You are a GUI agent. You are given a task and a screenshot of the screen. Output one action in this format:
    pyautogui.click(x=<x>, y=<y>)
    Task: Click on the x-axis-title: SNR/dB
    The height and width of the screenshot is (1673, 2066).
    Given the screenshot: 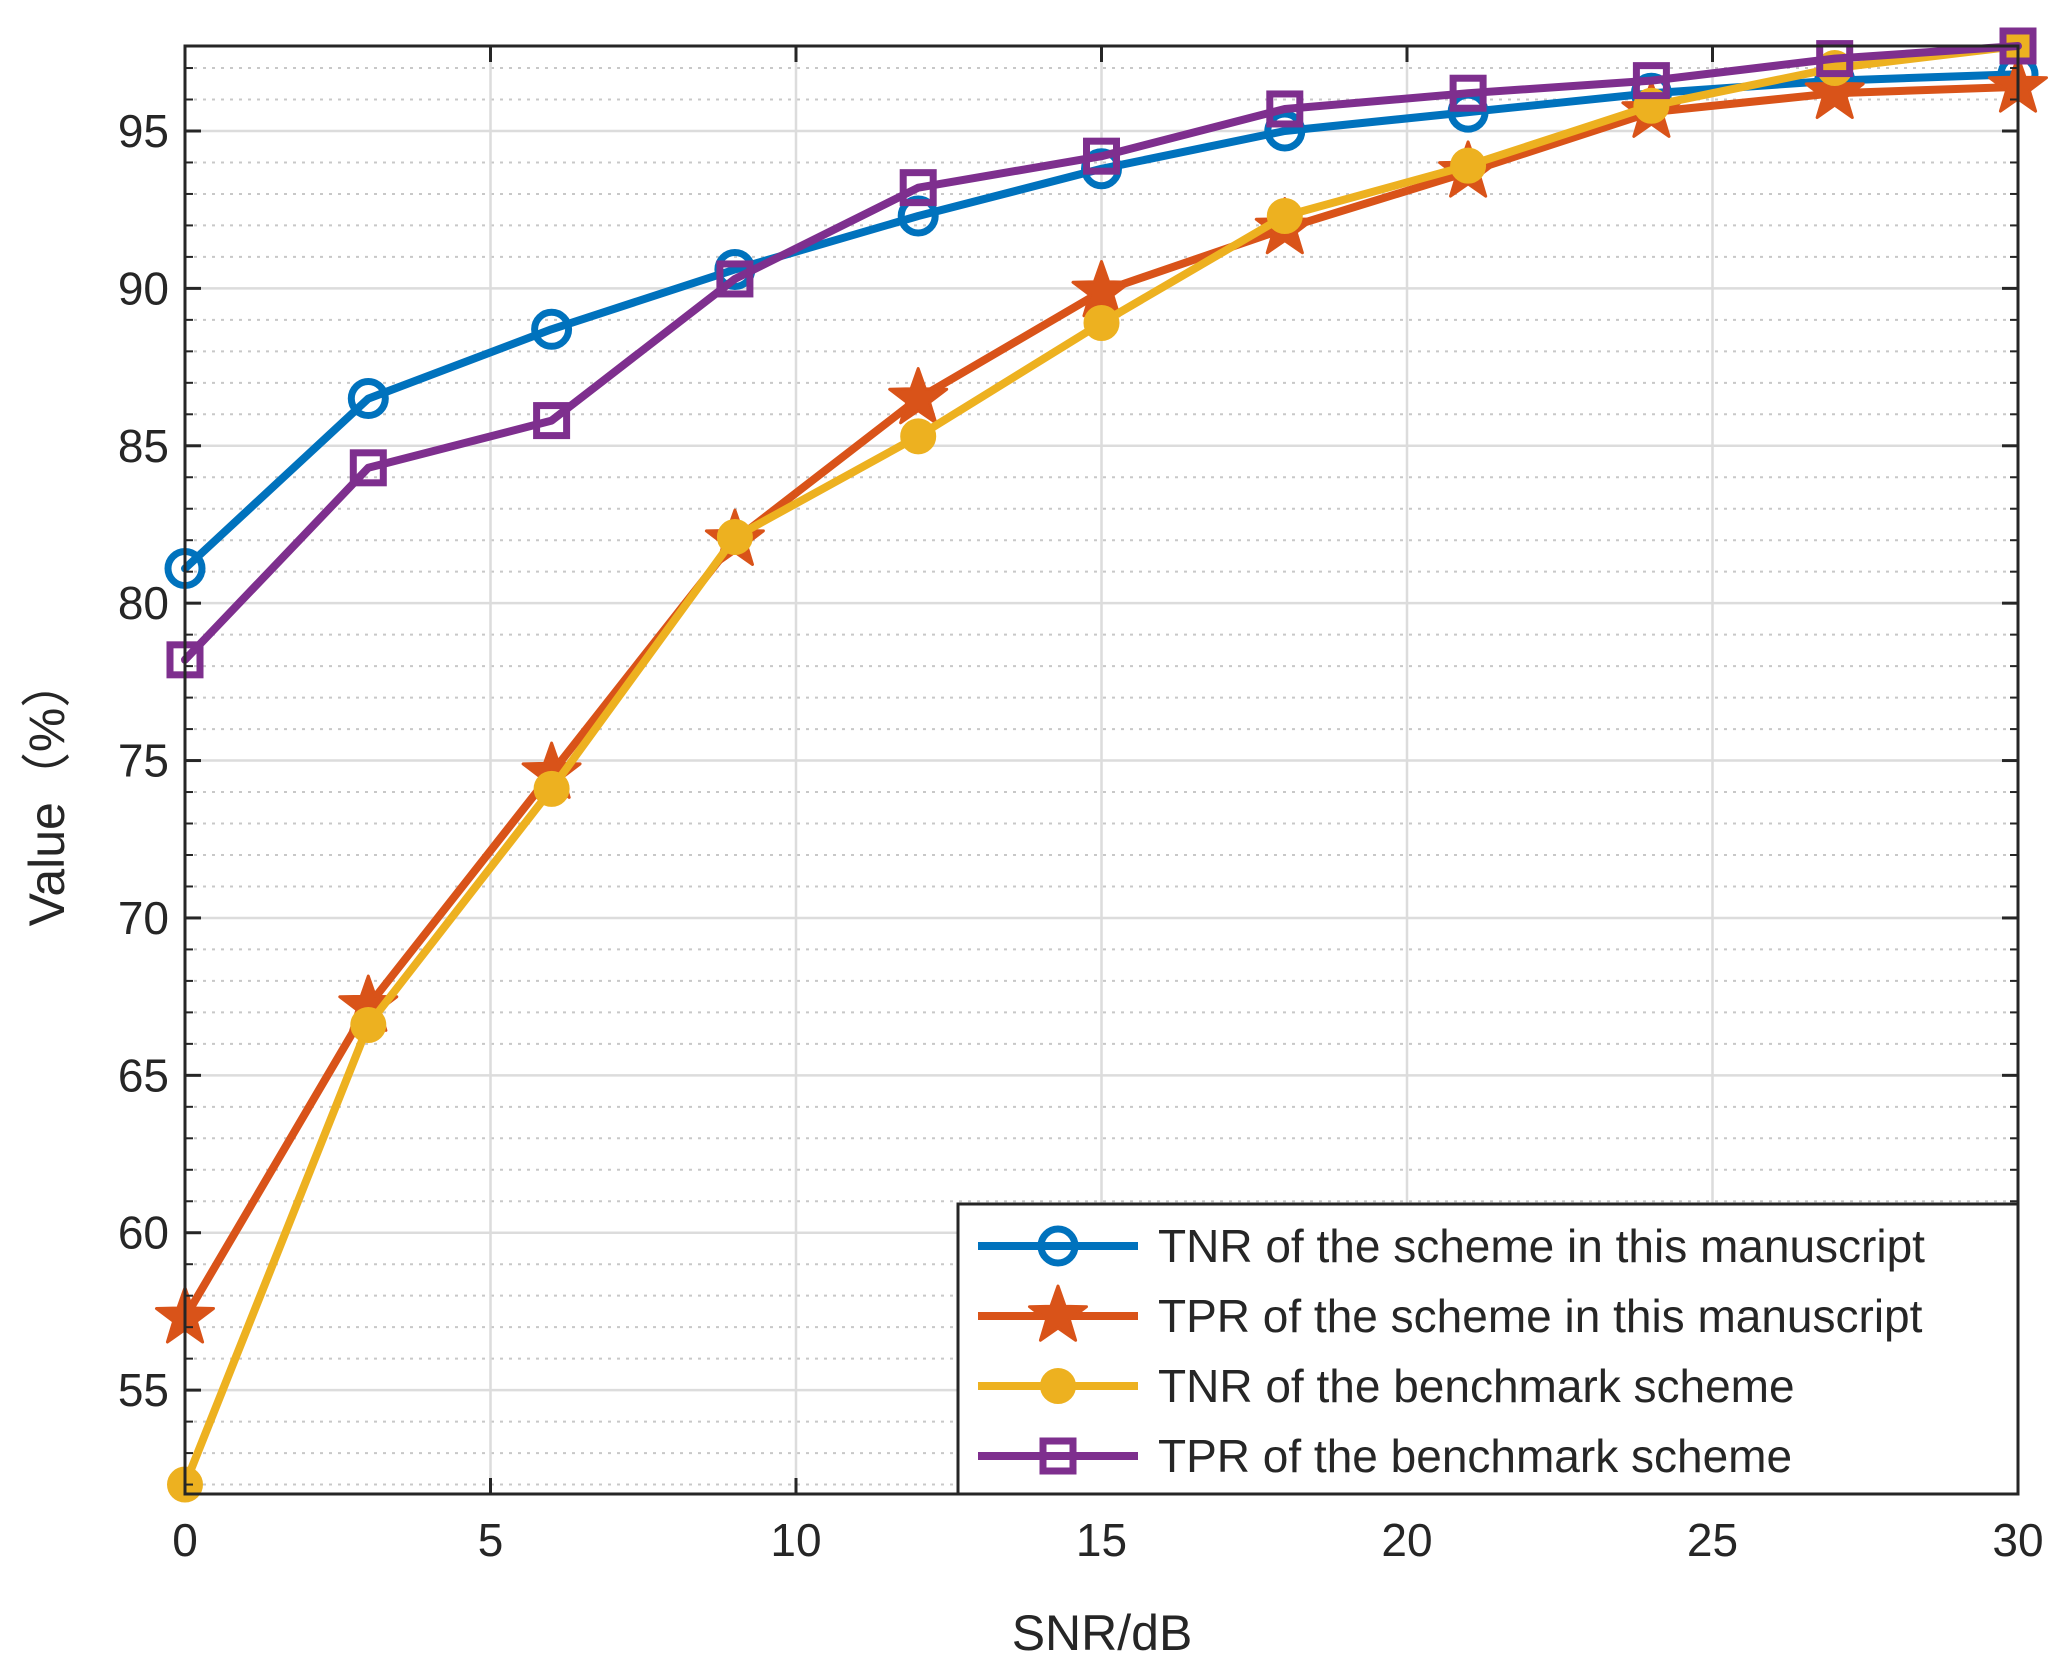 What is the action you would take?
    pyautogui.click(x=1102, y=1633)
    